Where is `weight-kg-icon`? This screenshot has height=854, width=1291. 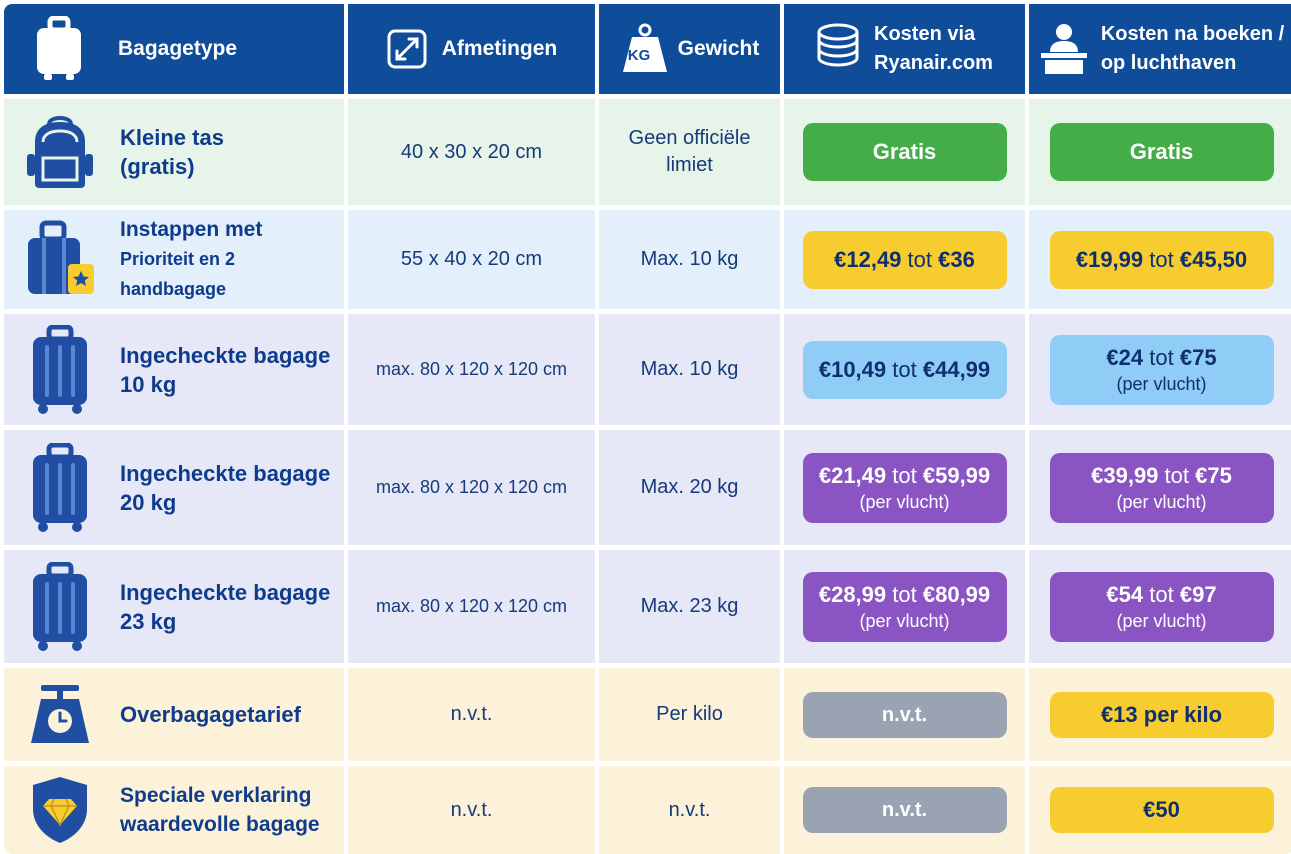 weight-kg-icon is located at coordinates (645, 49).